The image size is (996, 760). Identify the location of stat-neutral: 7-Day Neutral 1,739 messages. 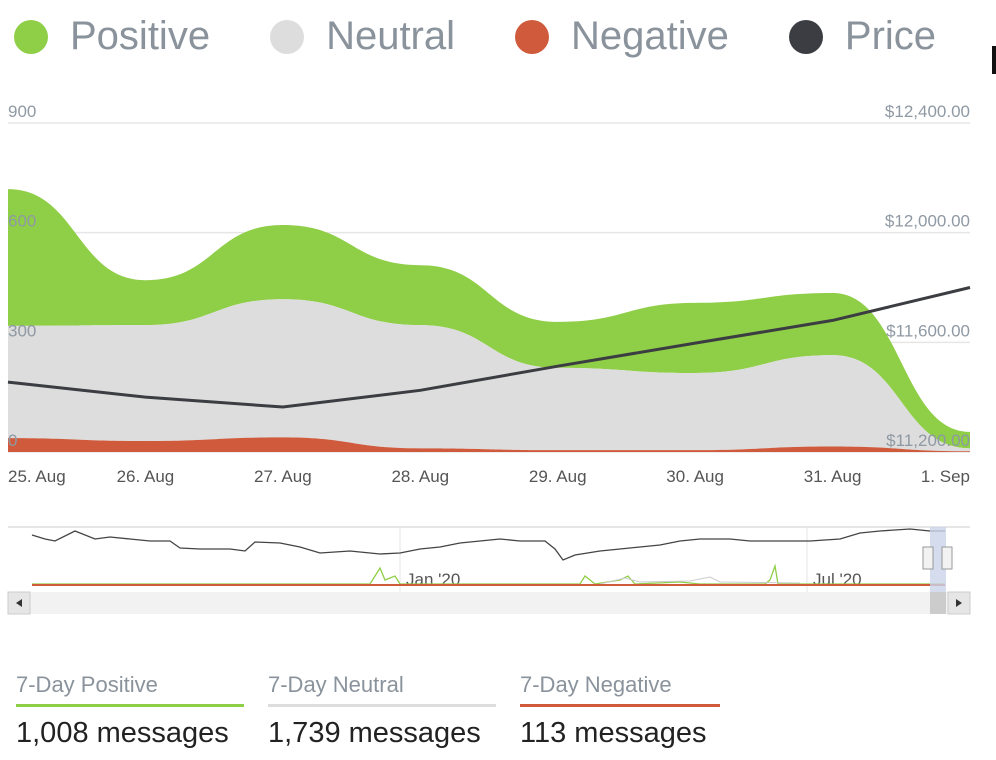
(382, 711).